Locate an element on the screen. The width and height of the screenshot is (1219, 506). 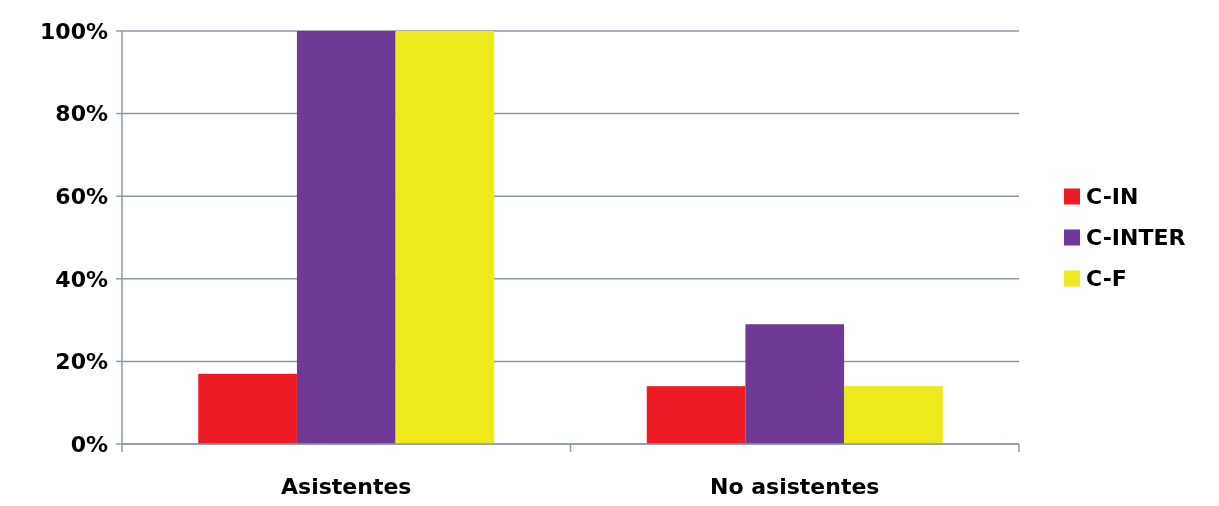
legend-label: C-INTER is located at coordinates (1136, 238).